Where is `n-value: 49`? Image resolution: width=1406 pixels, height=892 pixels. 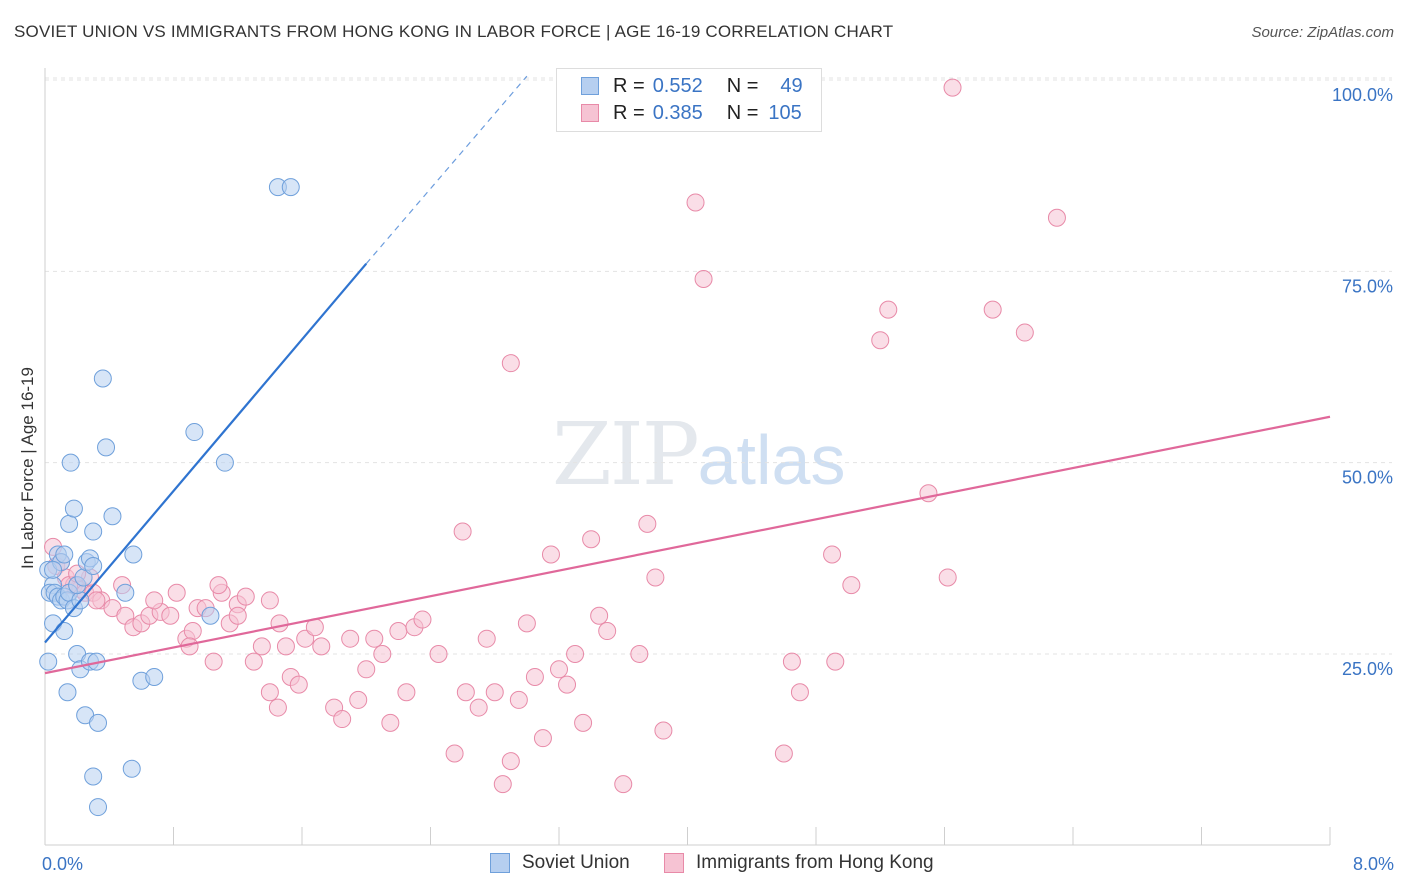
n-value: 49 is located at coordinates (791, 86).